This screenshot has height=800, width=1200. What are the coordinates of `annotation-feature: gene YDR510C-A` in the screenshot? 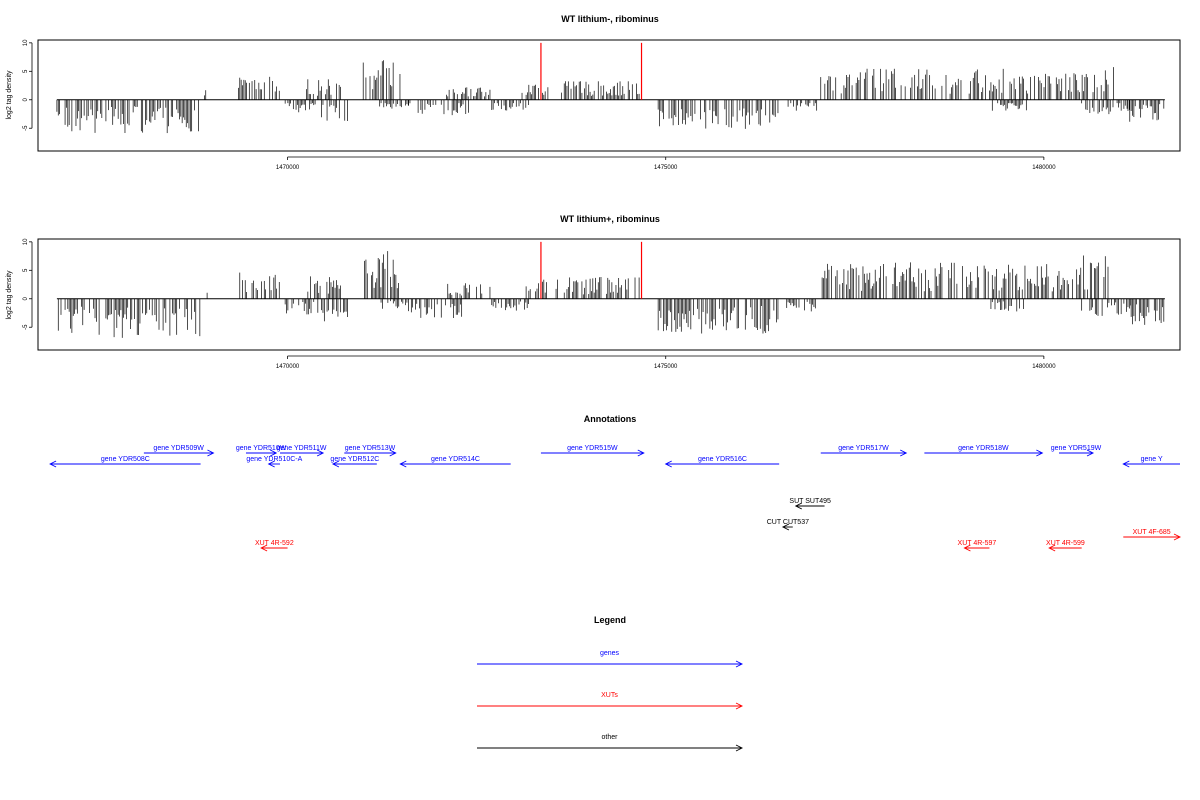 It's located at (274, 462).